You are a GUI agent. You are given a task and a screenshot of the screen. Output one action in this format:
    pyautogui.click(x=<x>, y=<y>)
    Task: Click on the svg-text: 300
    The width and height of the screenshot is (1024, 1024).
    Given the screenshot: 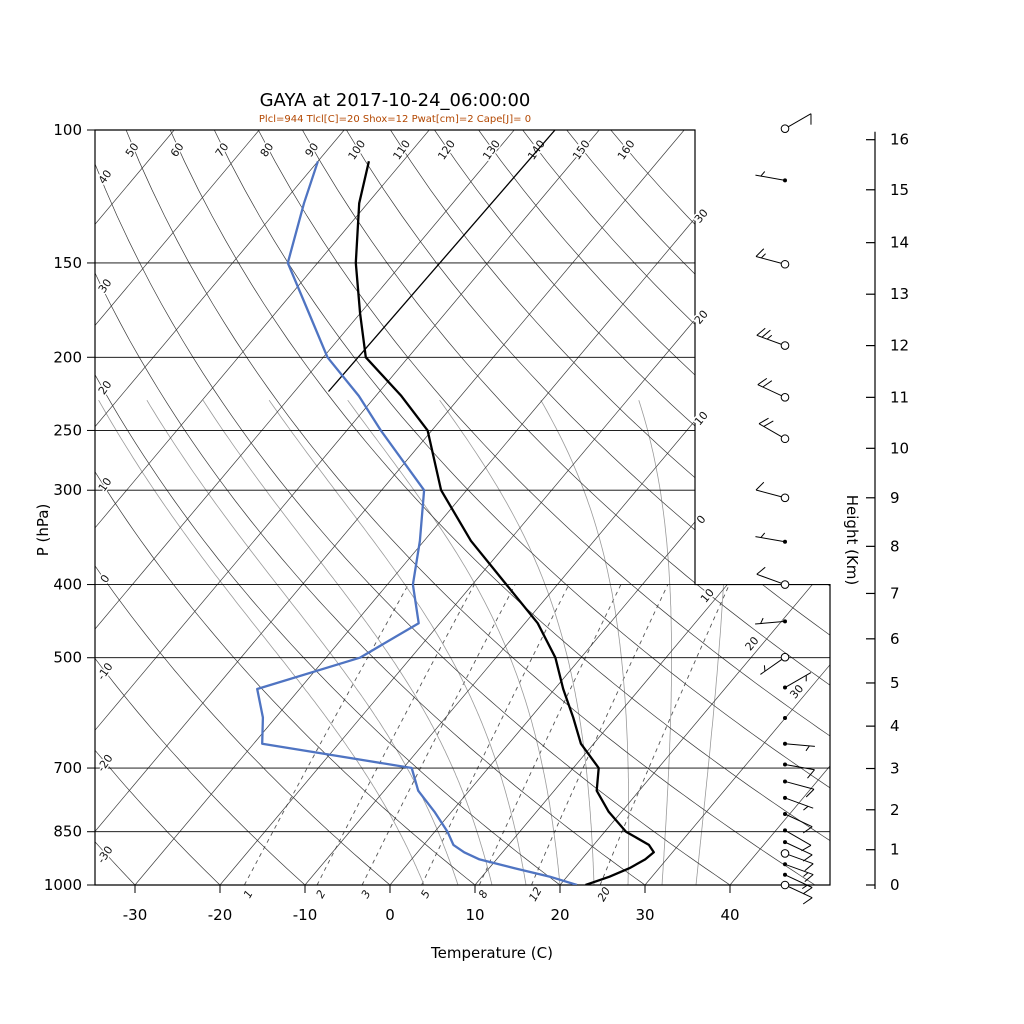 What is the action you would take?
    pyautogui.click(x=67, y=490)
    